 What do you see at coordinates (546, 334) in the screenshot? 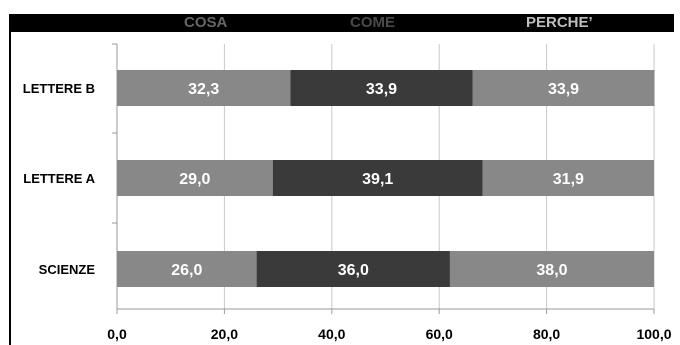
I see `x-tick-label: 80,0` at bounding box center [546, 334].